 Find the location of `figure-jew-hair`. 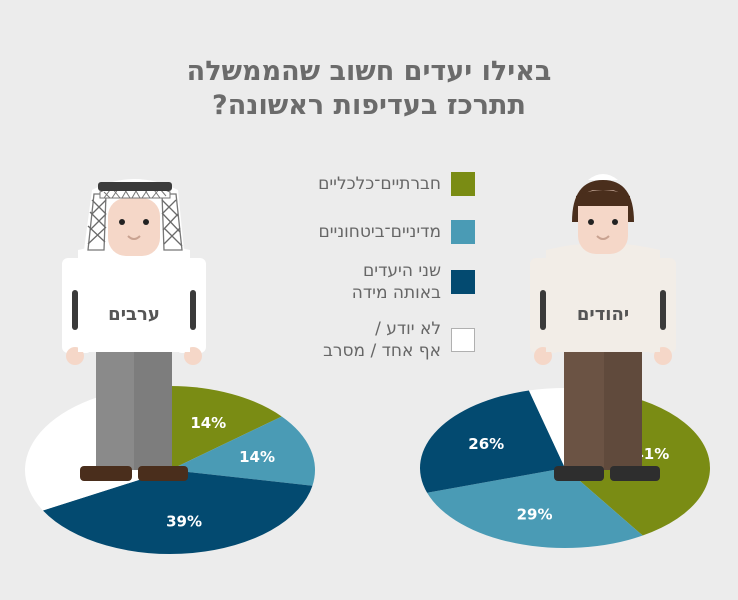

figure-jew-hair is located at coordinates (603, 201).